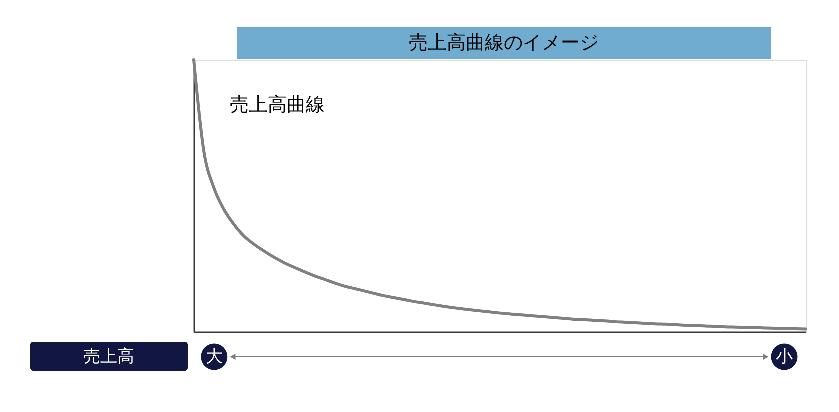 This screenshot has height=412, width=839. What do you see at coordinates (214, 357) in the screenshot?
I see `text: 大` at bounding box center [214, 357].